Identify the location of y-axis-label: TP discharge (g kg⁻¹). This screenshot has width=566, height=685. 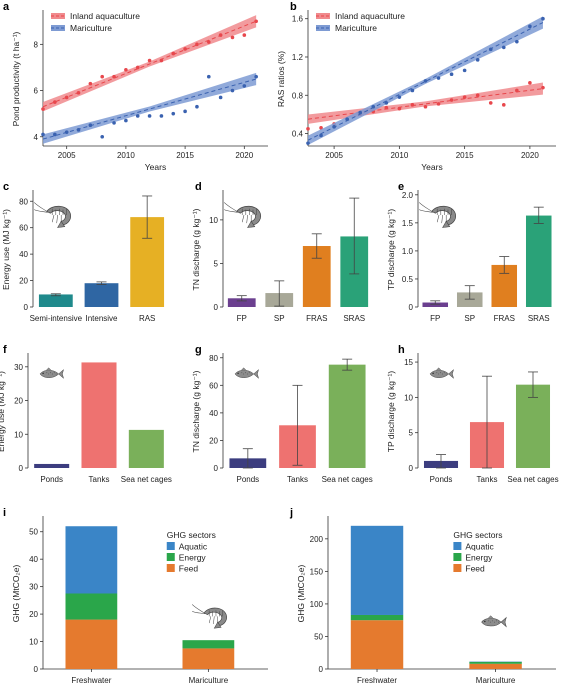
(391, 250).